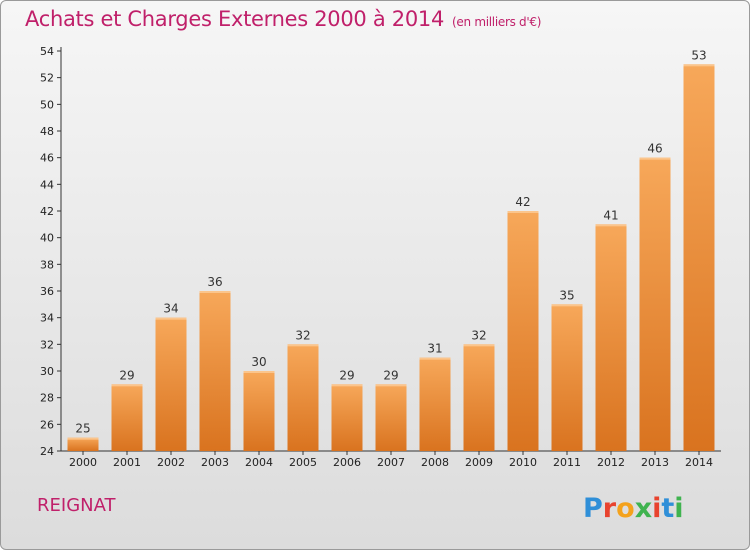 Image resolution: width=750 pixels, height=550 pixels. What do you see at coordinates (51, 251) in the screenshot?
I see `y-axis: 24 26 28 30 32 34 36 38 40 42 44 46 48 50 52 54` at bounding box center [51, 251].